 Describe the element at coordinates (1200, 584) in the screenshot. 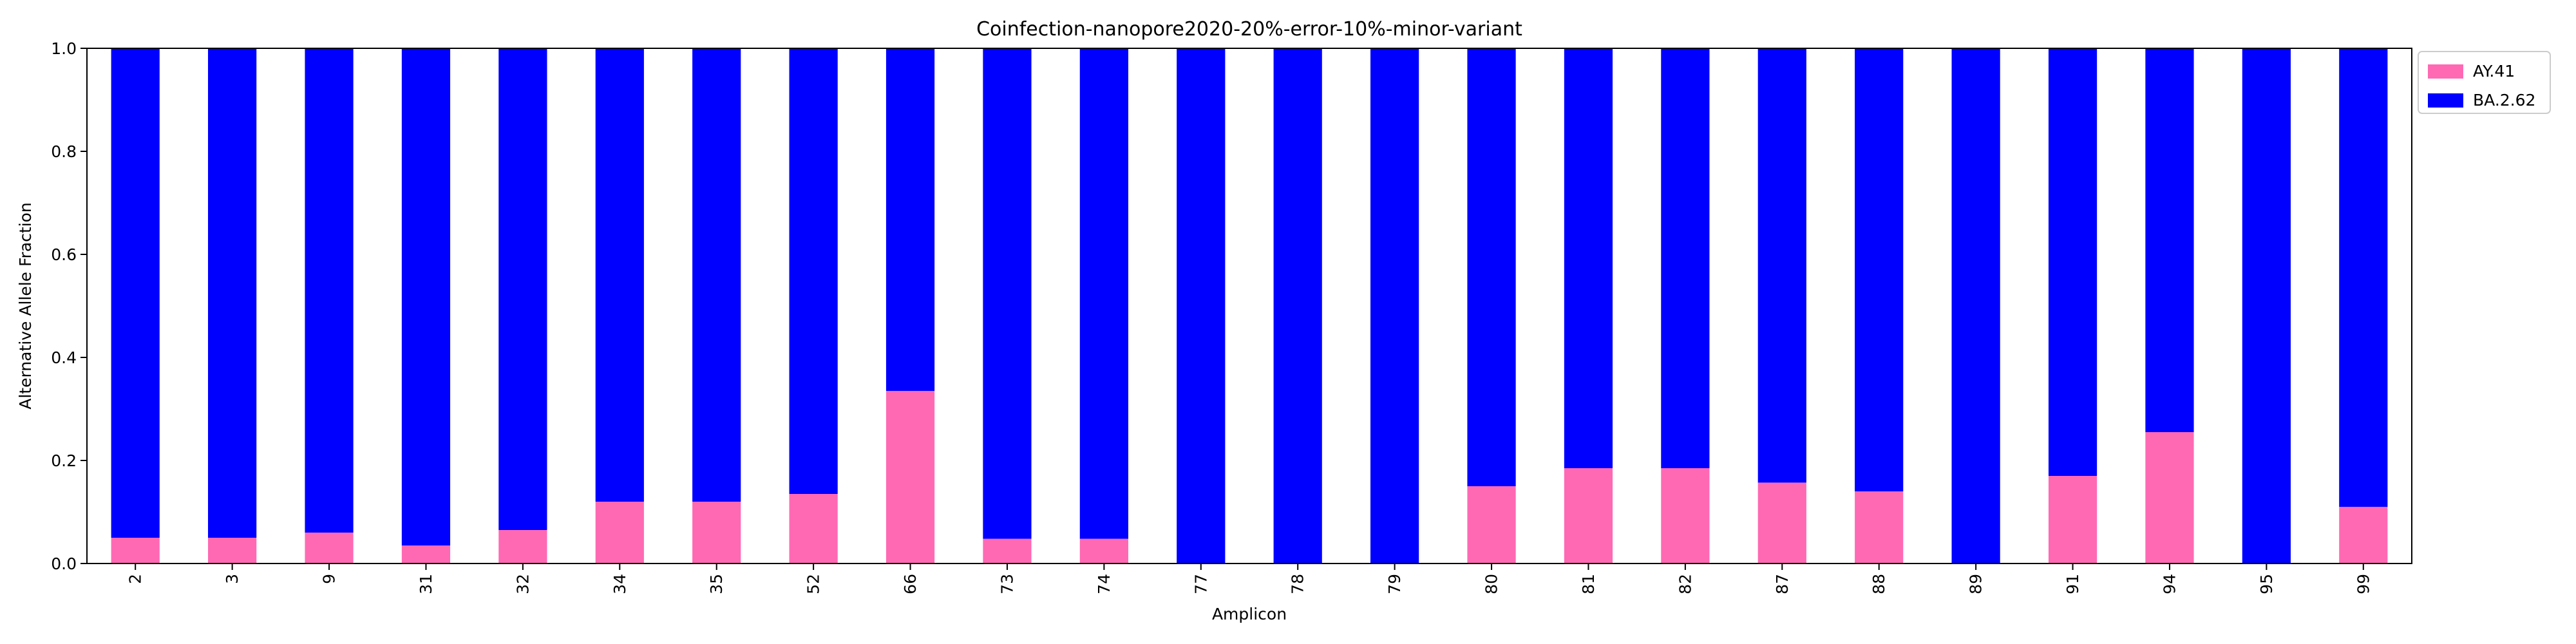

I see `x-tick-label: 77` at that location.